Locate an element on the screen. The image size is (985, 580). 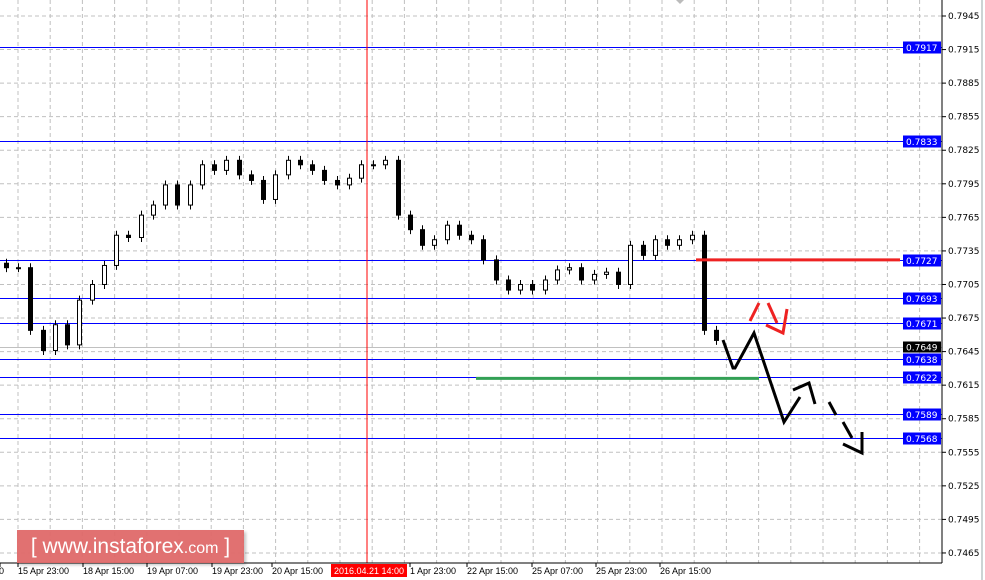
time-tick-label: 20 Apr 15:00 is located at coordinates (297, 571).